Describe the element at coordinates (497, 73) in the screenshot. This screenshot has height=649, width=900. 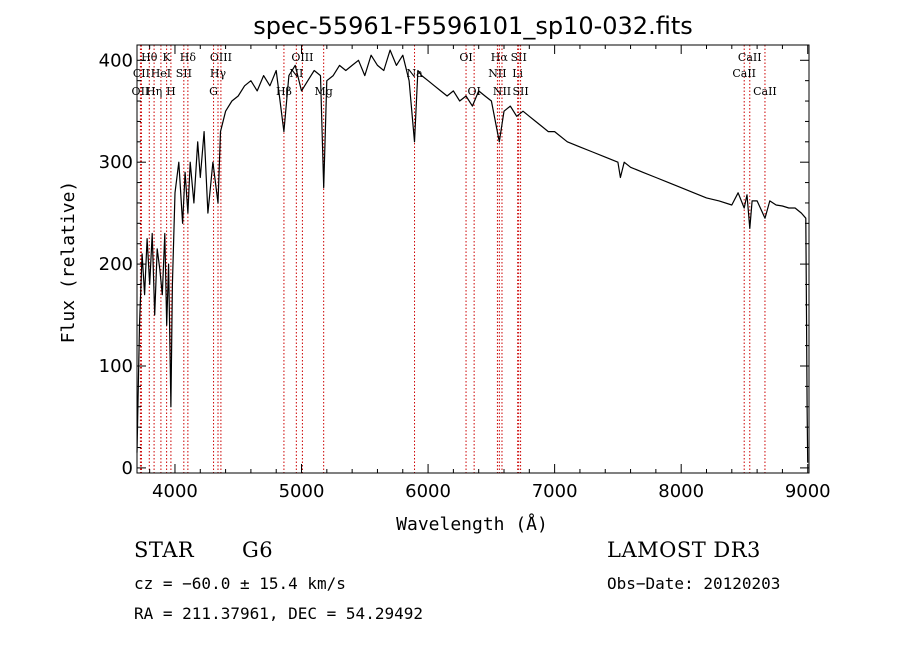
I see `marker-label-20: NII` at that location.